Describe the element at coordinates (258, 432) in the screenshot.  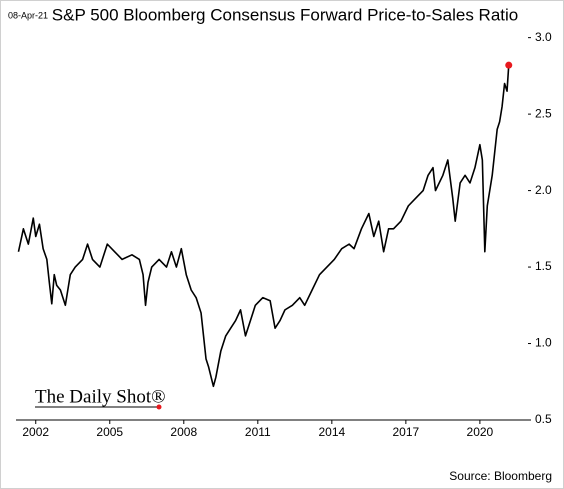
I see `x-tick-label: 2011` at that location.